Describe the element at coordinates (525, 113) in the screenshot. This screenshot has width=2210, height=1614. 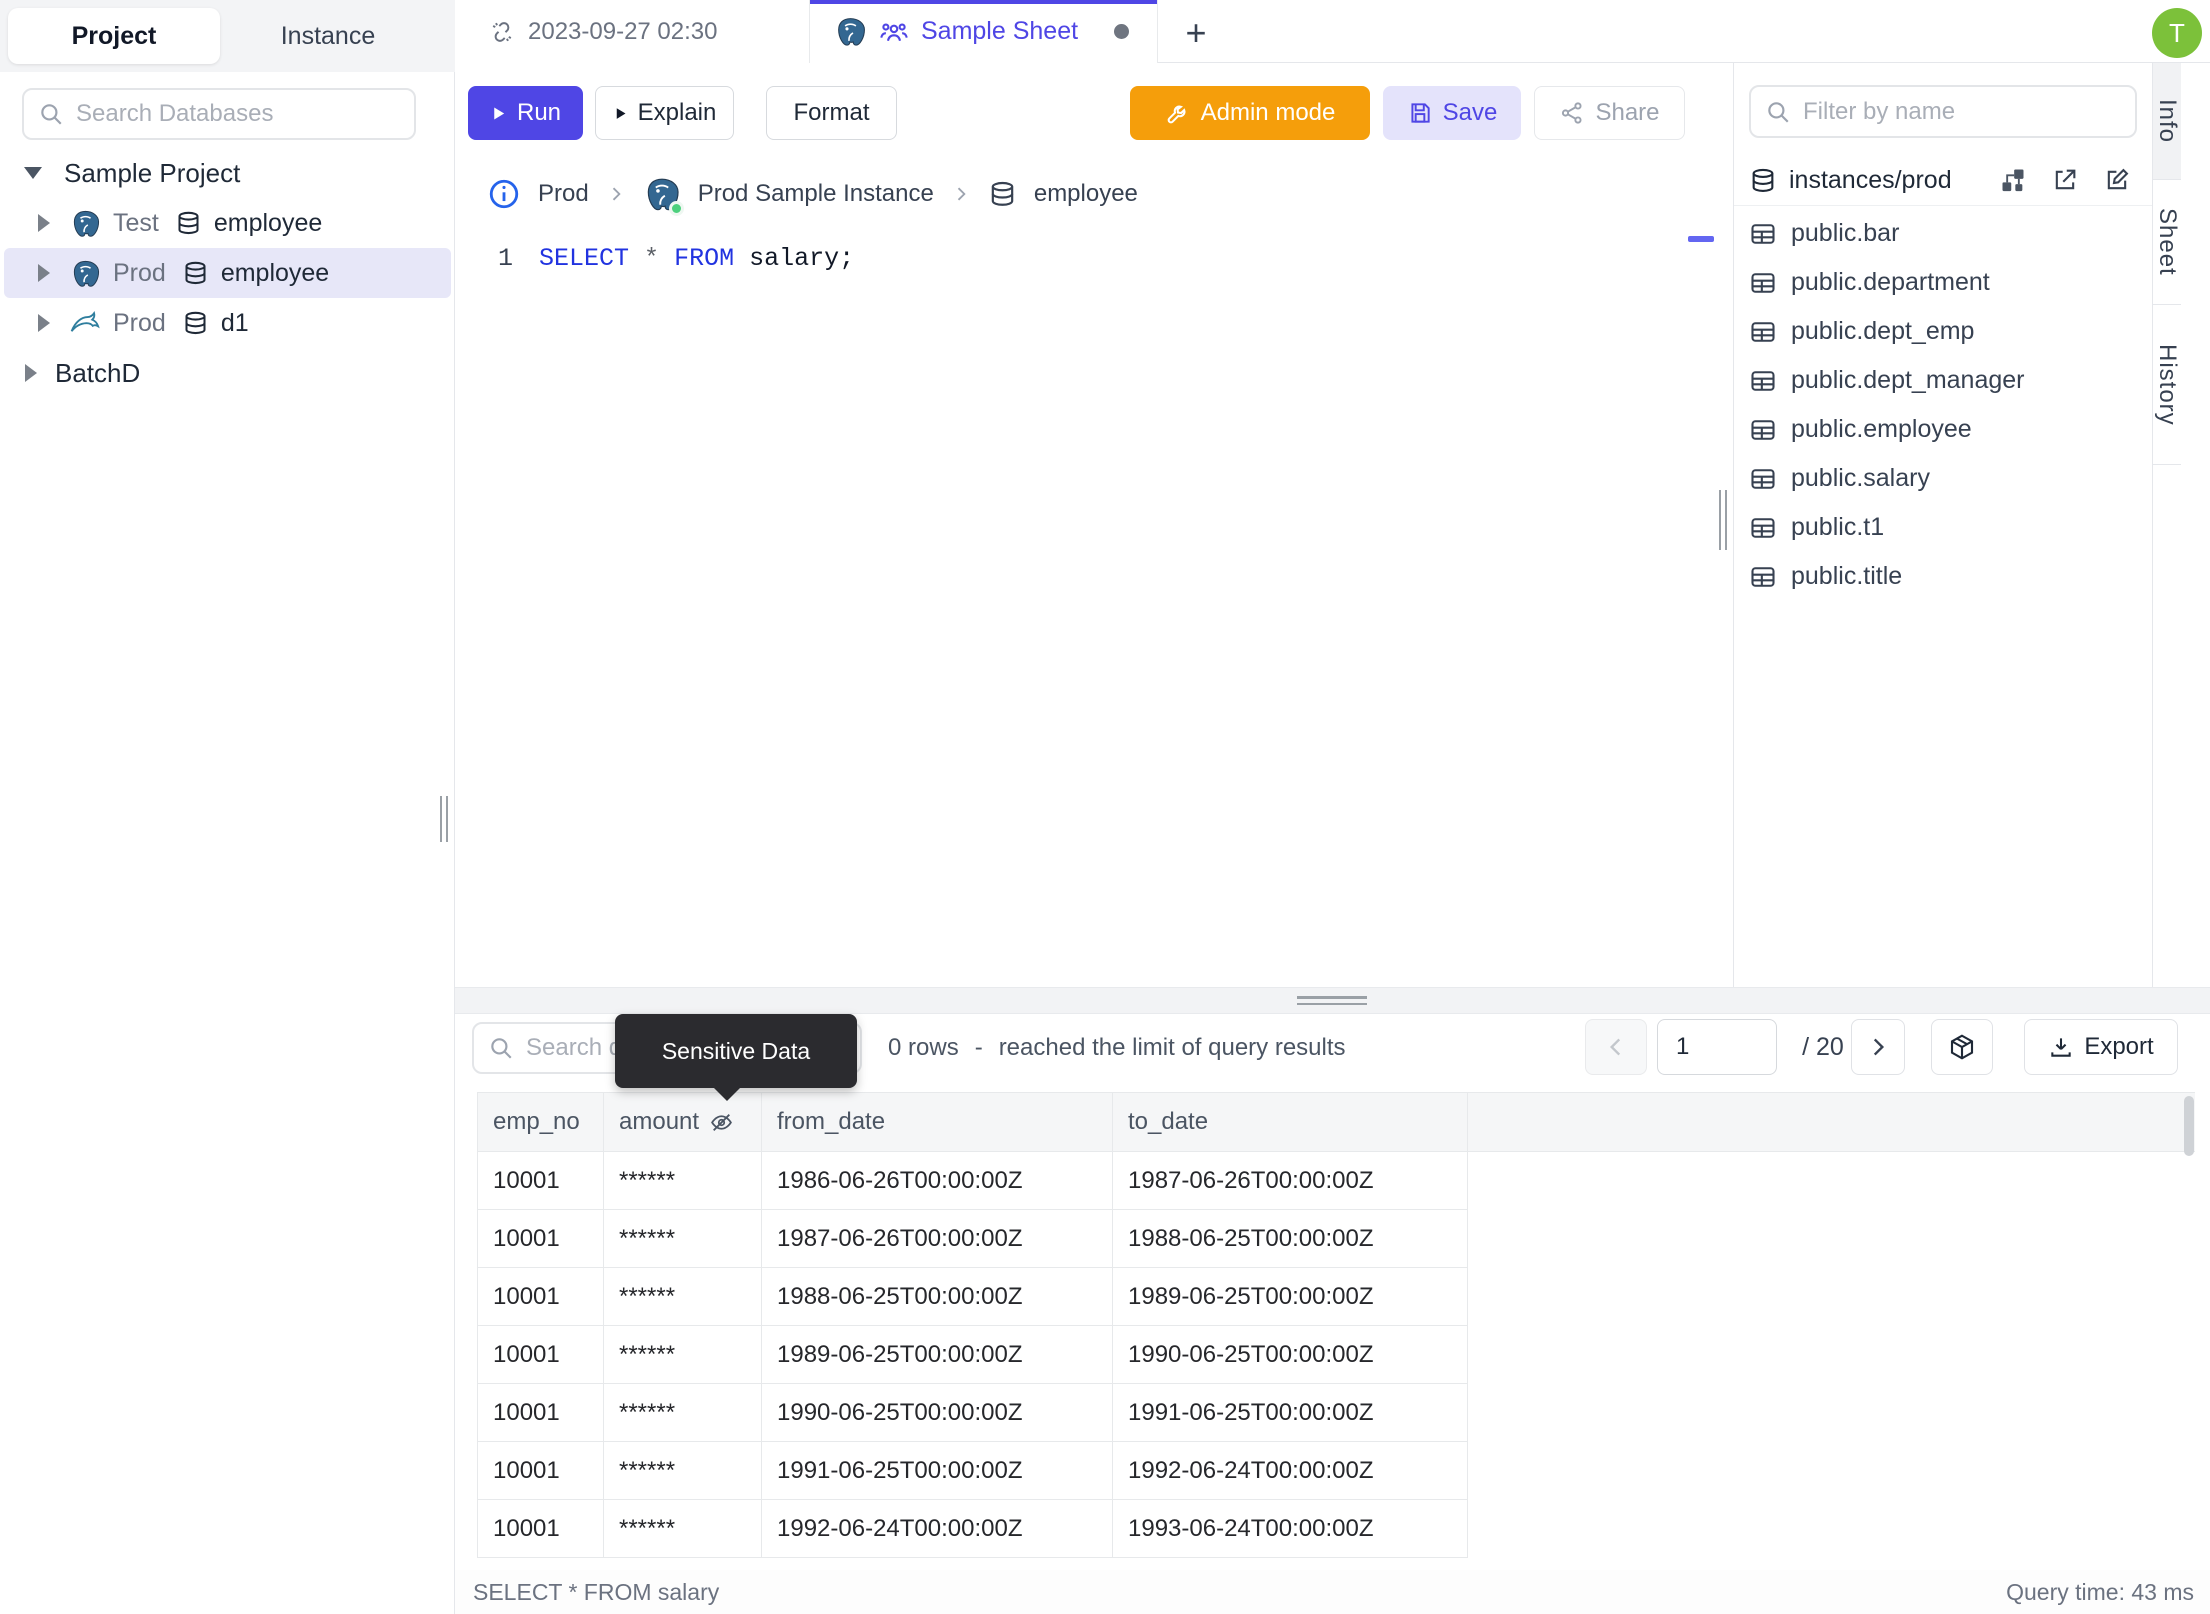
I see `run-button: Run` at that location.